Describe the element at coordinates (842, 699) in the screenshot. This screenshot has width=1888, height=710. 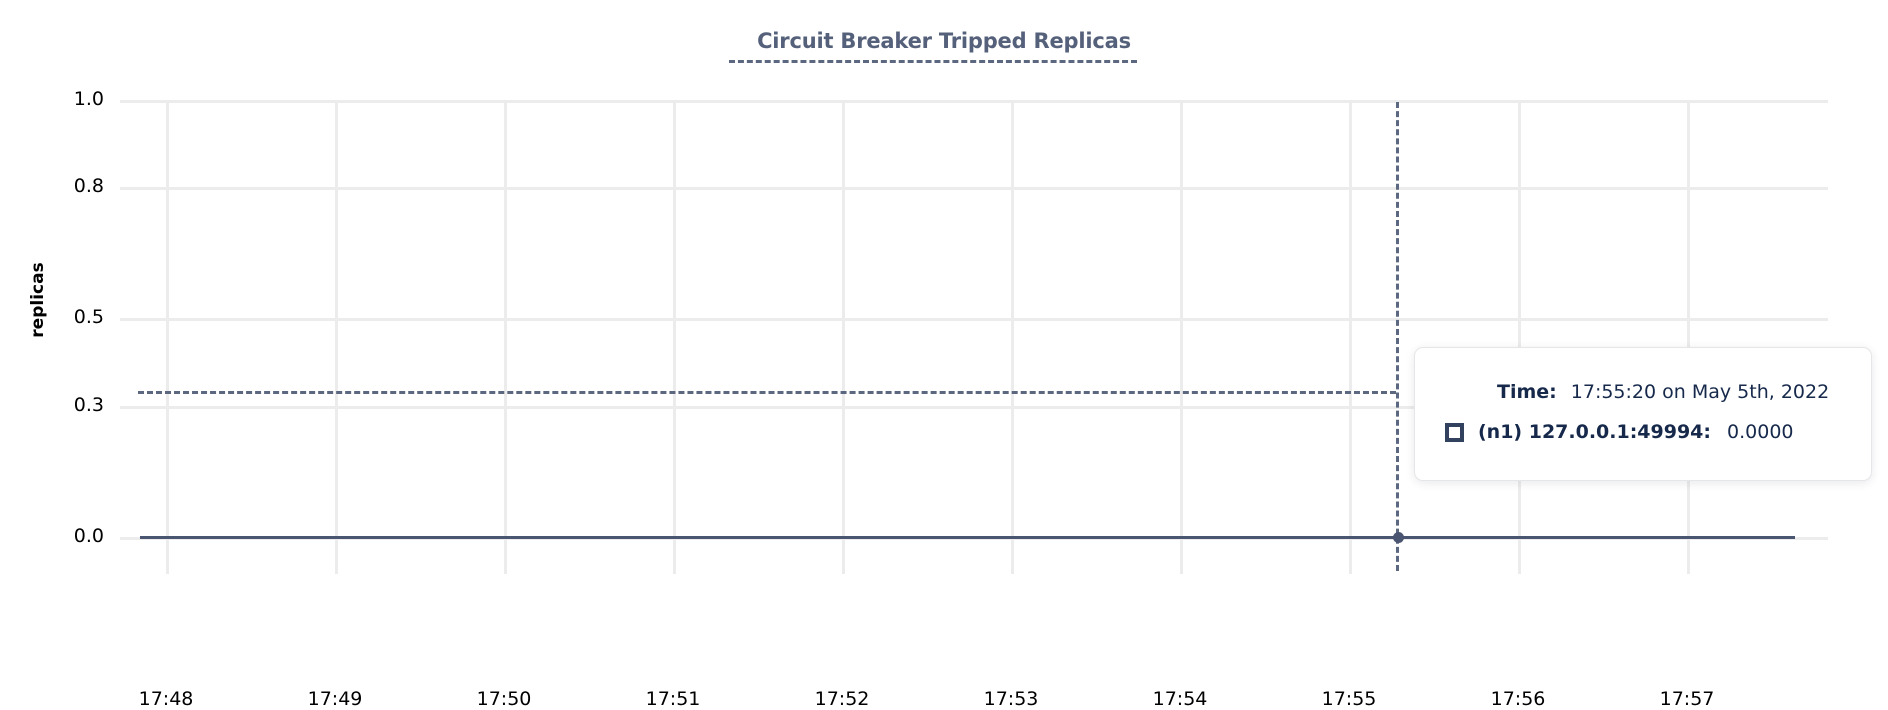
I see `x-tick-label: 17:52` at that location.